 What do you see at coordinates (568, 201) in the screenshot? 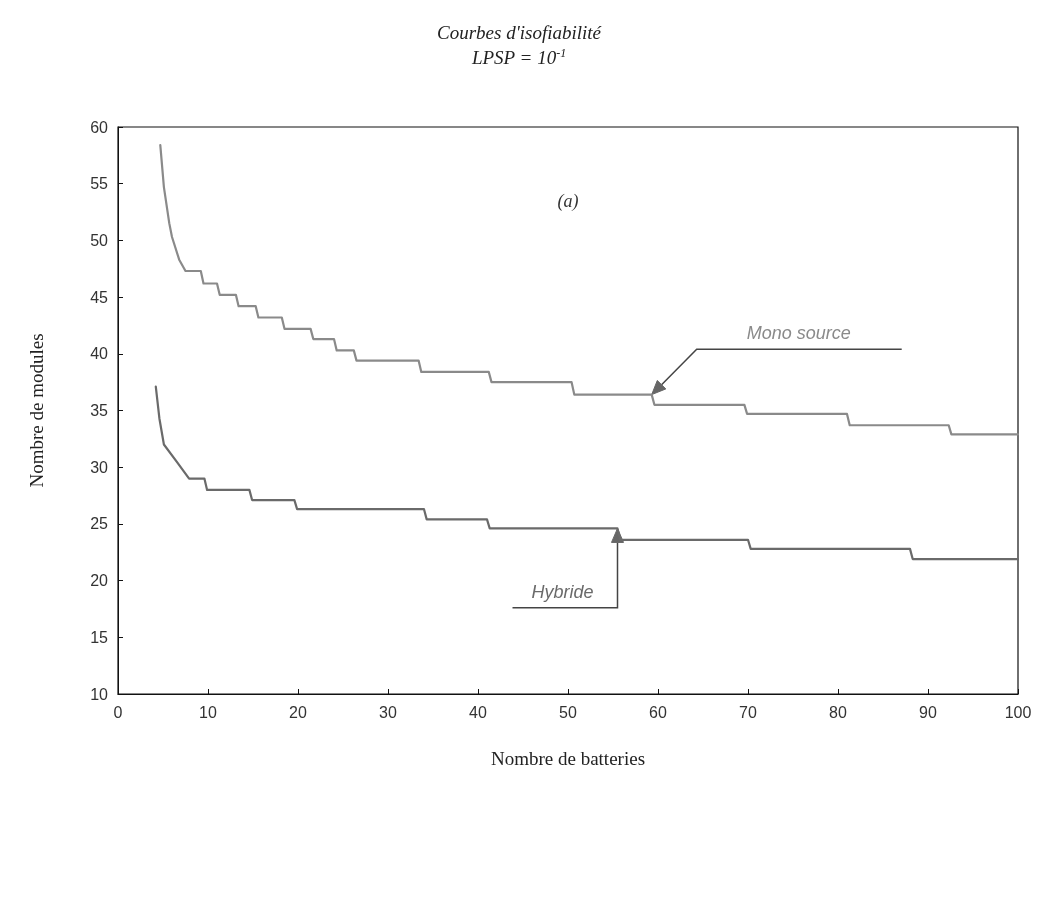
I see `annotation: (a)` at bounding box center [568, 201].